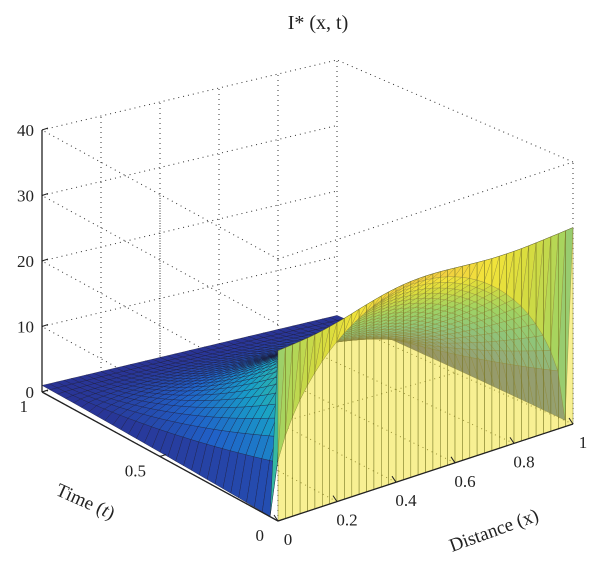 The image size is (600, 564). What do you see at coordinates (406, 500) in the screenshot?
I see `x-tick-label: 0.4` at bounding box center [406, 500].